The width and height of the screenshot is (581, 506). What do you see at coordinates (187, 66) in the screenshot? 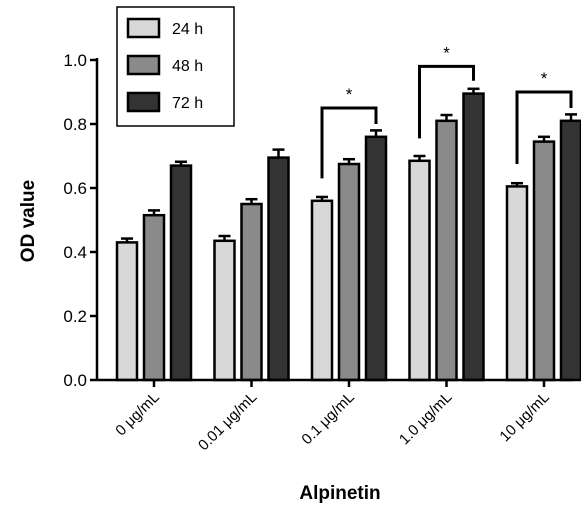
I see `legend-label: 48 h` at bounding box center [187, 66].